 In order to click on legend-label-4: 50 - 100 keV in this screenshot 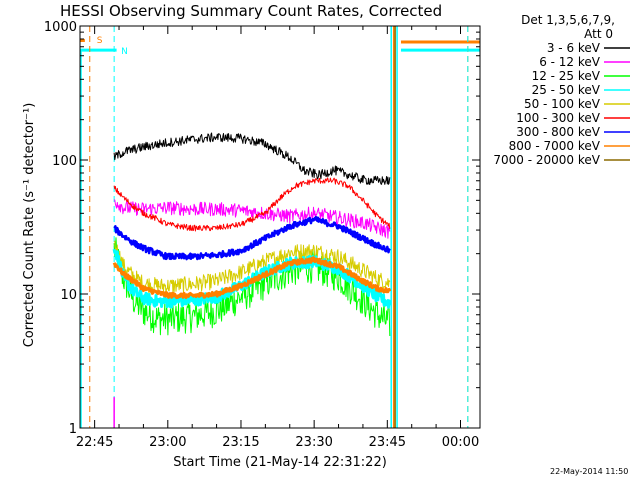, I will do `click(562, 104)`.